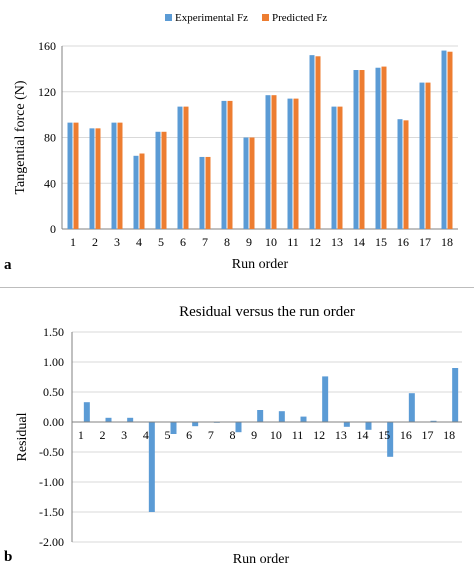  What do you see at coordinates (271, 242) in the screenshot?
I see `x-tick-label: 10` at bounding box center [271, 242].